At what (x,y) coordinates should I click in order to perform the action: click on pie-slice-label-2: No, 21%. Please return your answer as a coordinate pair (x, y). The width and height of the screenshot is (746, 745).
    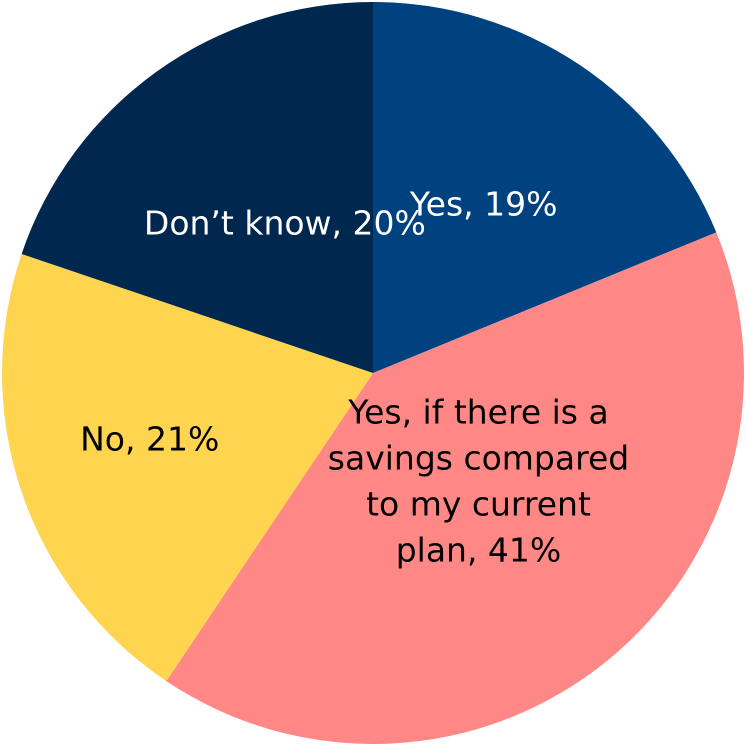
    Looking at the image, I should click on (149, 438).